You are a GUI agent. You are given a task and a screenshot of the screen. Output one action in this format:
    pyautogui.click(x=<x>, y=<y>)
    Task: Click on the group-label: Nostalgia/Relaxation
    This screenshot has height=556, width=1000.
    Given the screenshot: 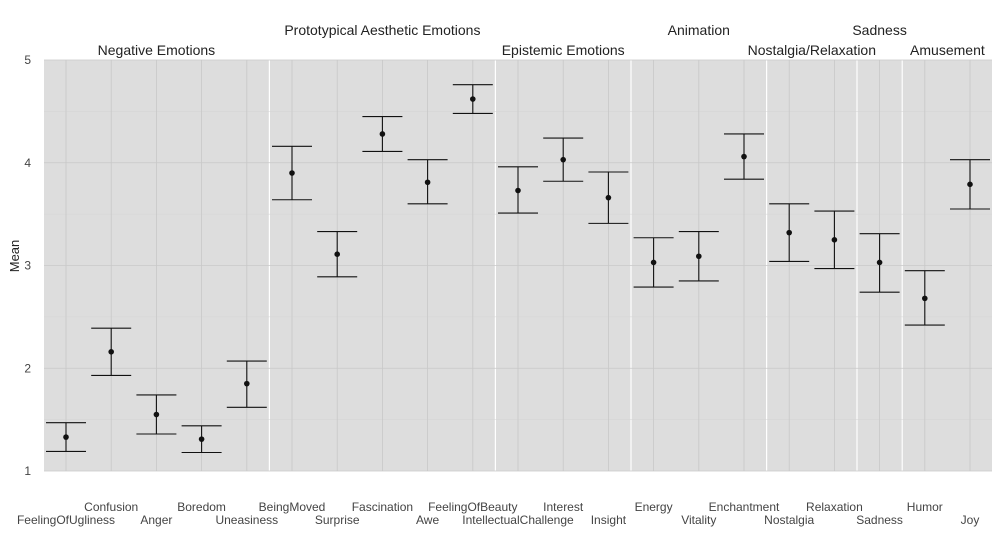 What is the action you would take?
    pyautogui.click(x=812, y=50)
    